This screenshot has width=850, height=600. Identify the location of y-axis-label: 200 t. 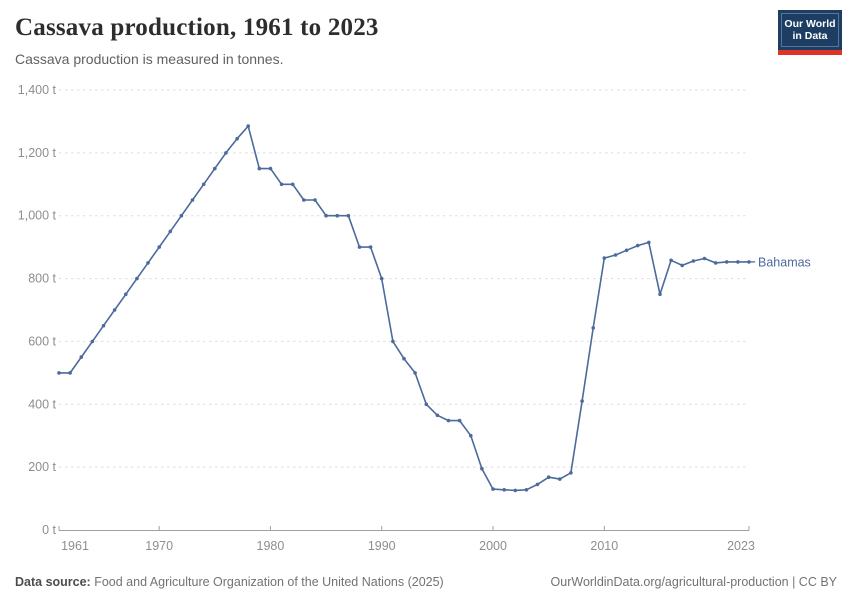
(42, 467).